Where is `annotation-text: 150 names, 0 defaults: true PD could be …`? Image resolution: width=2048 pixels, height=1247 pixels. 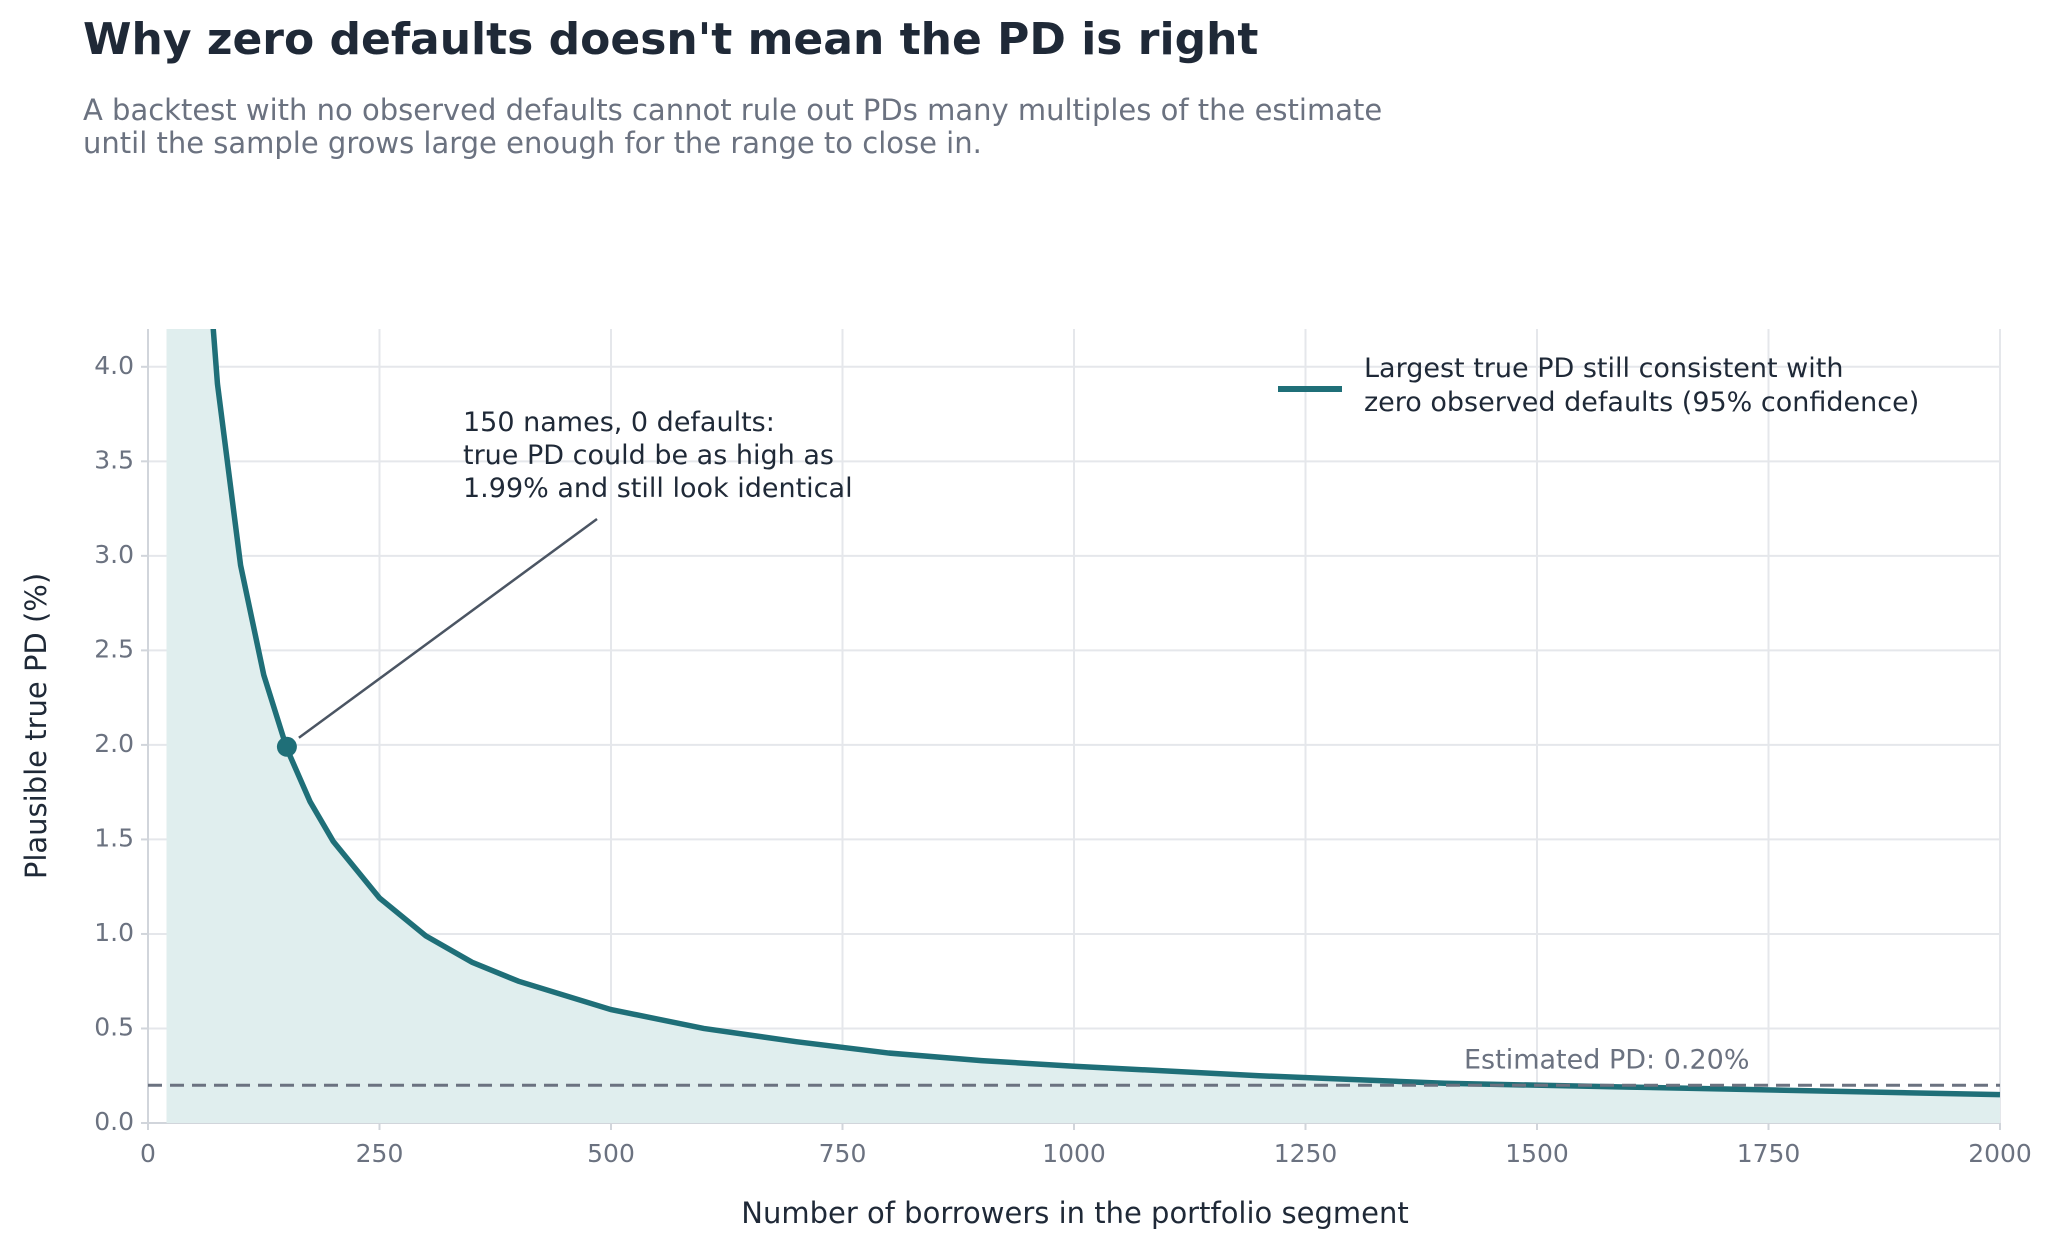 annotation-text: 150 names, 0 defaults: true PD could be … is located at coordinates (658, 455).